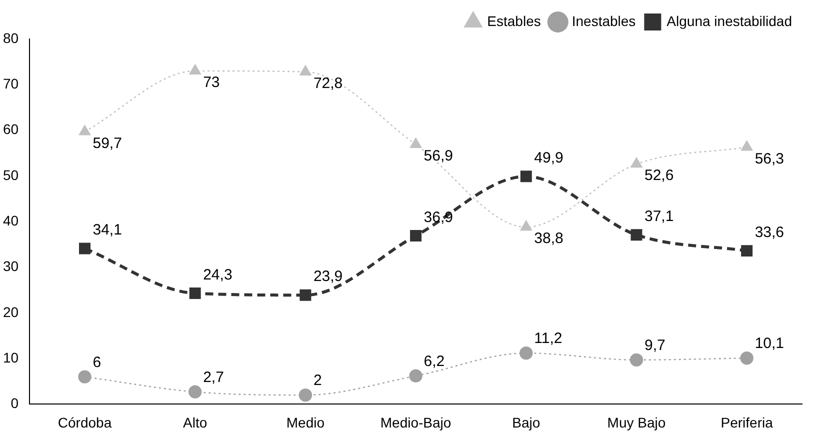 The height and width of the screenshot is (435, 832). I want to click on y-tick-label: 50, so click(10, 174).